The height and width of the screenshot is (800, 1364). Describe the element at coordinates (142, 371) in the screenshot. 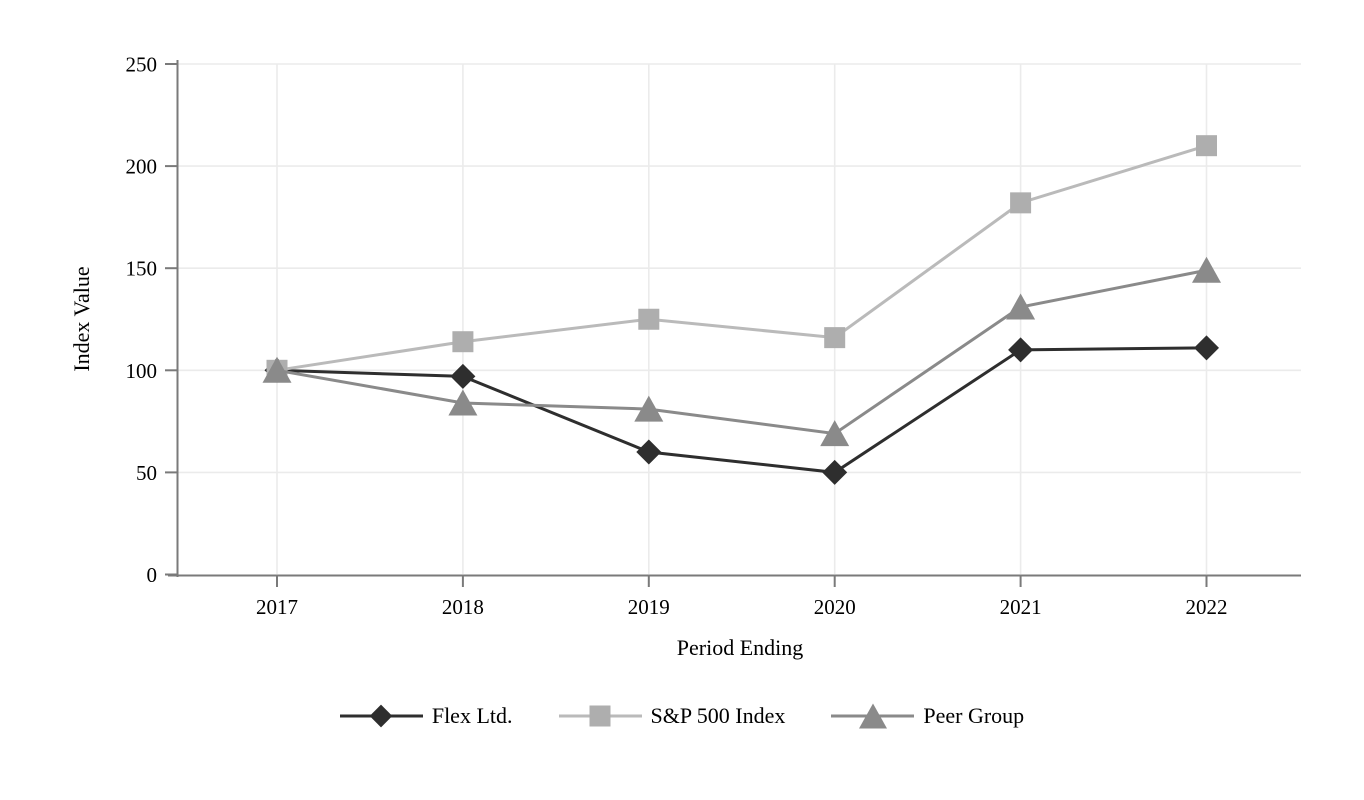

I see `y-tick-label-100: 100` at that location.